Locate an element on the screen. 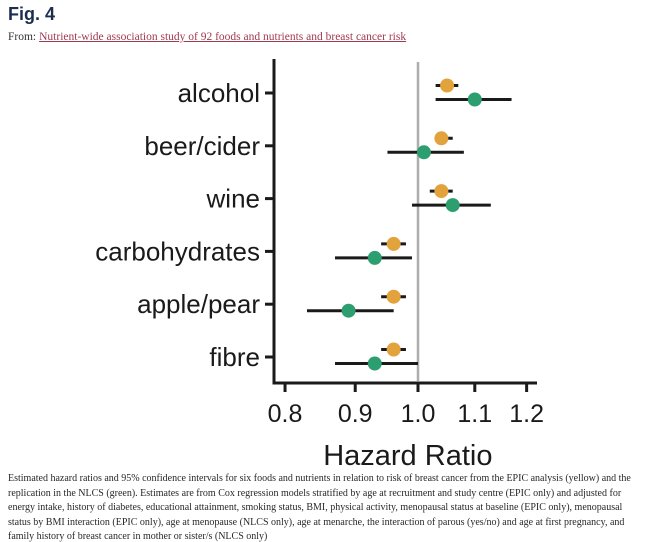 Image resolution: width=648 pixels, height=542 pixels. category-label: alcohol is located at coordinates (219, 93).